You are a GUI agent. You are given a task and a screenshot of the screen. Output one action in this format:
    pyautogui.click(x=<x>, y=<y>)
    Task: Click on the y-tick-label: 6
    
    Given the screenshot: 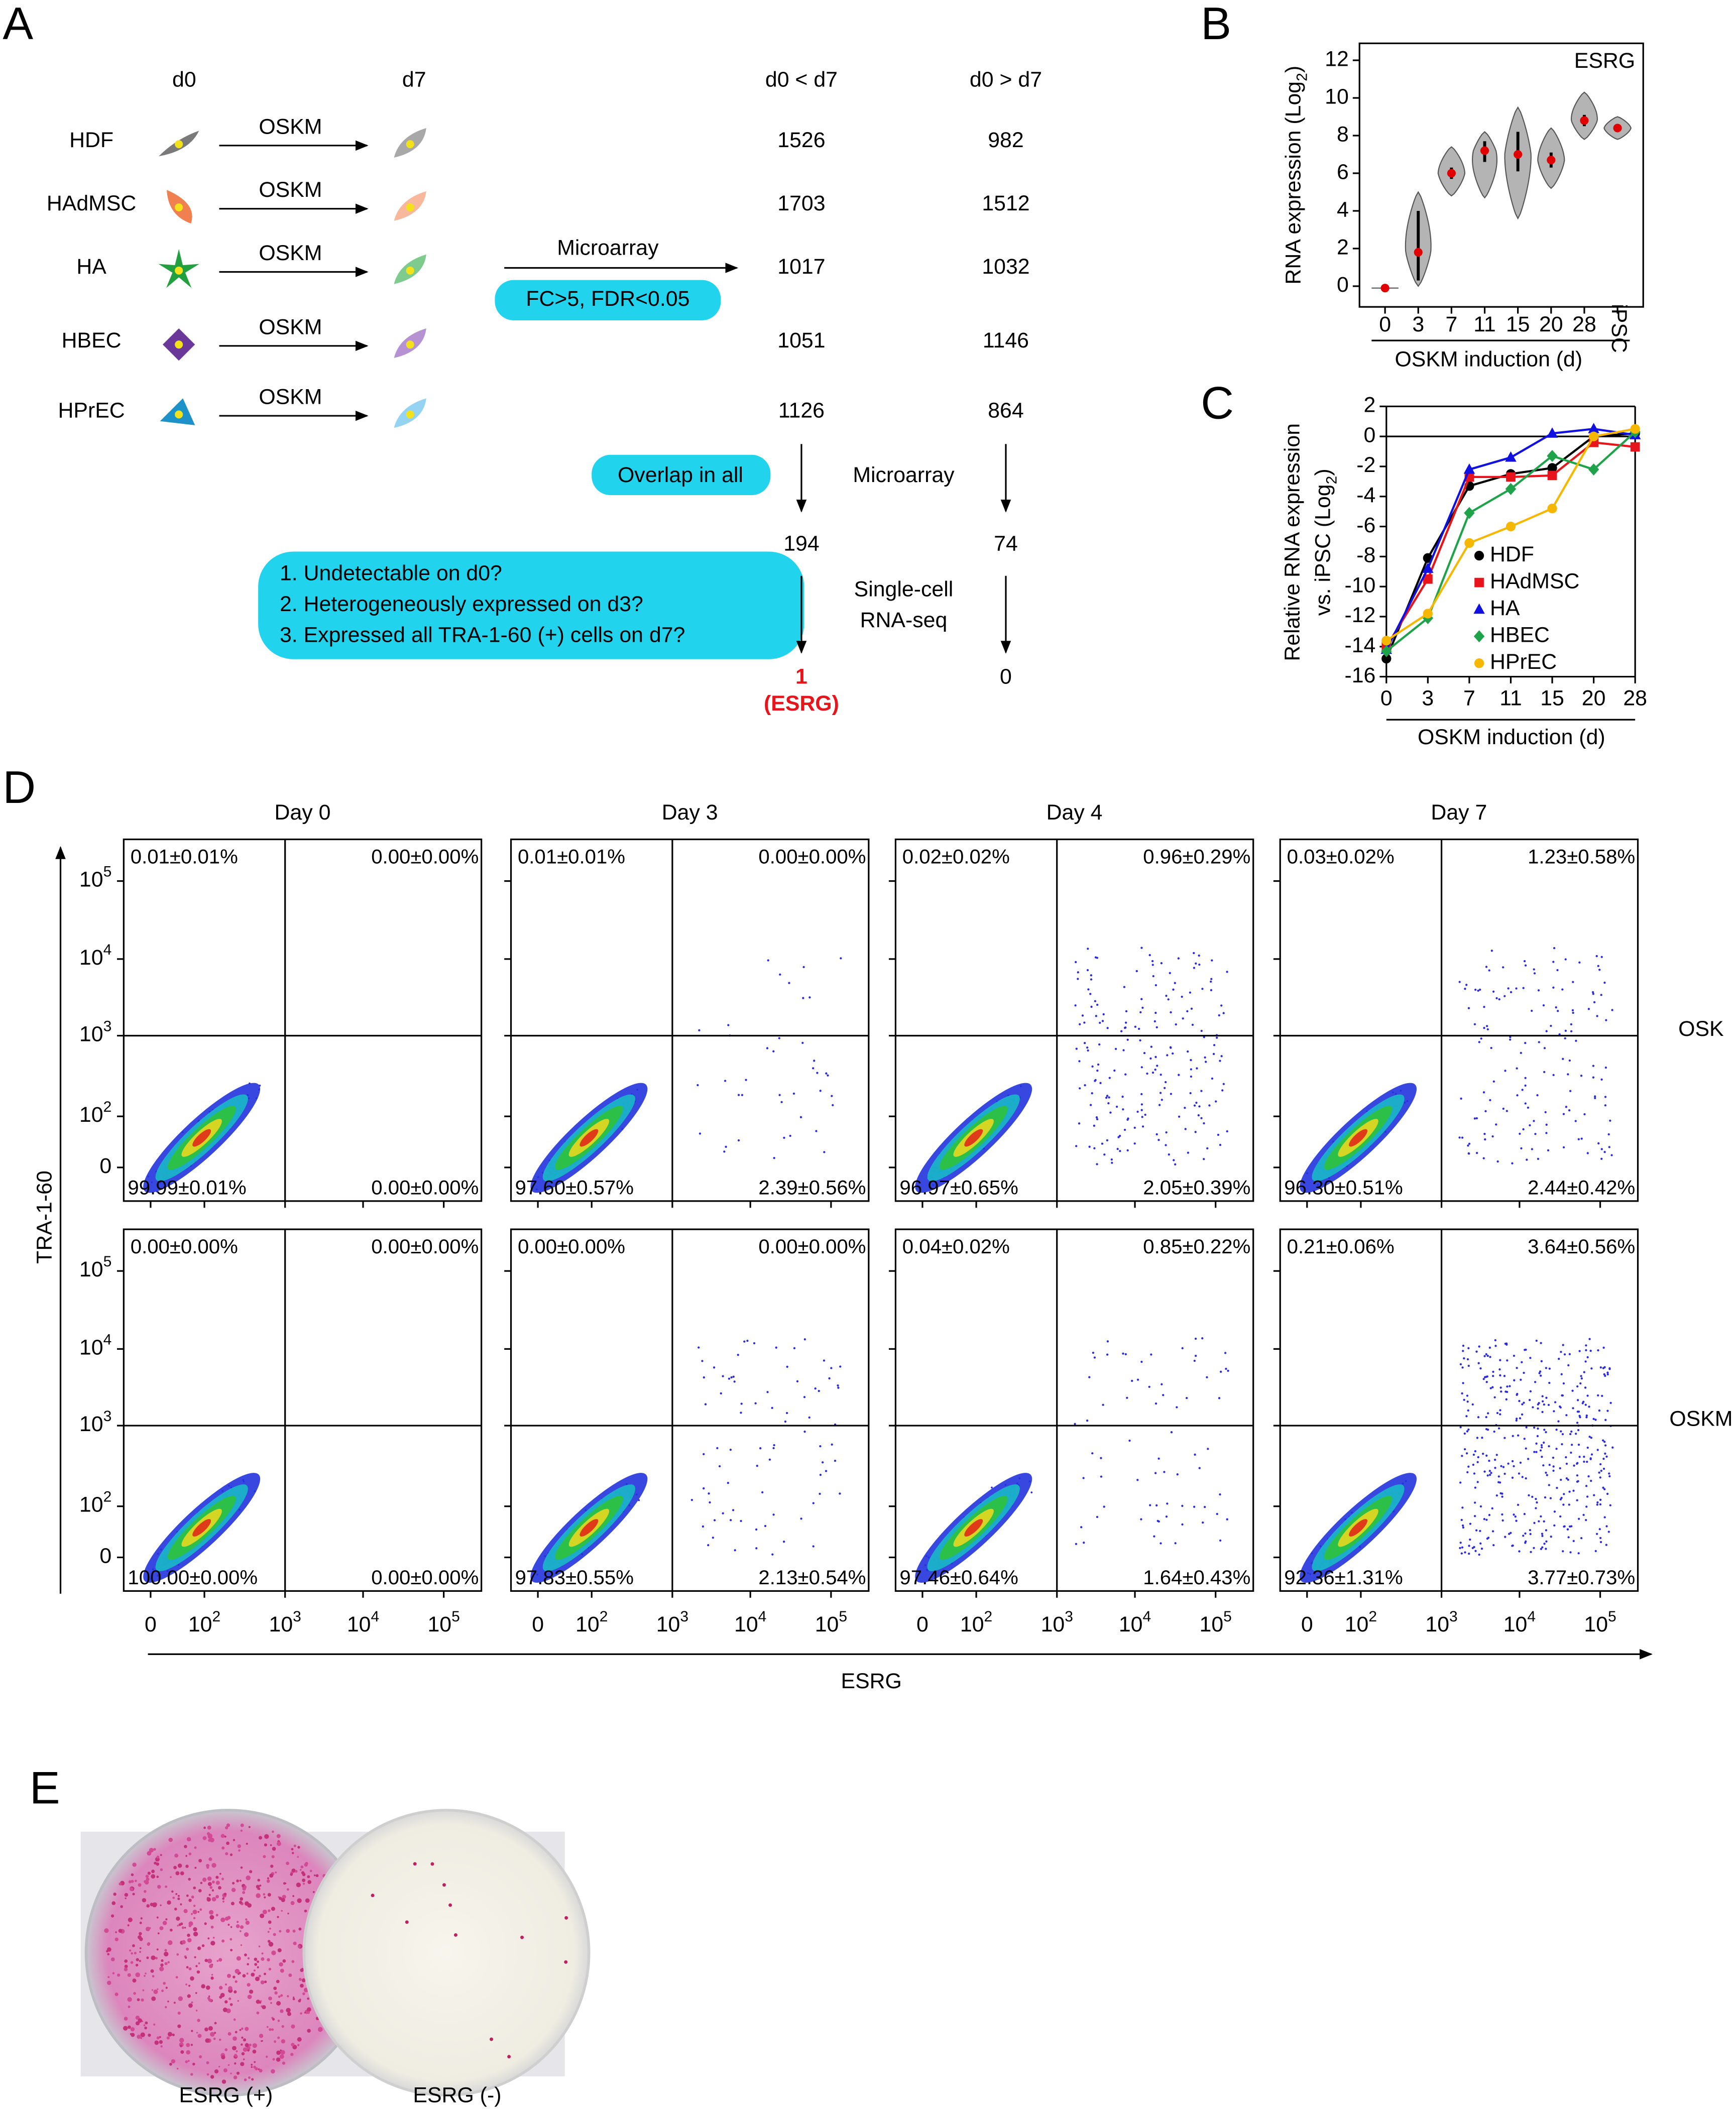 What is the action you would take?
    pyautogui.click(x=1343, y=172)
    